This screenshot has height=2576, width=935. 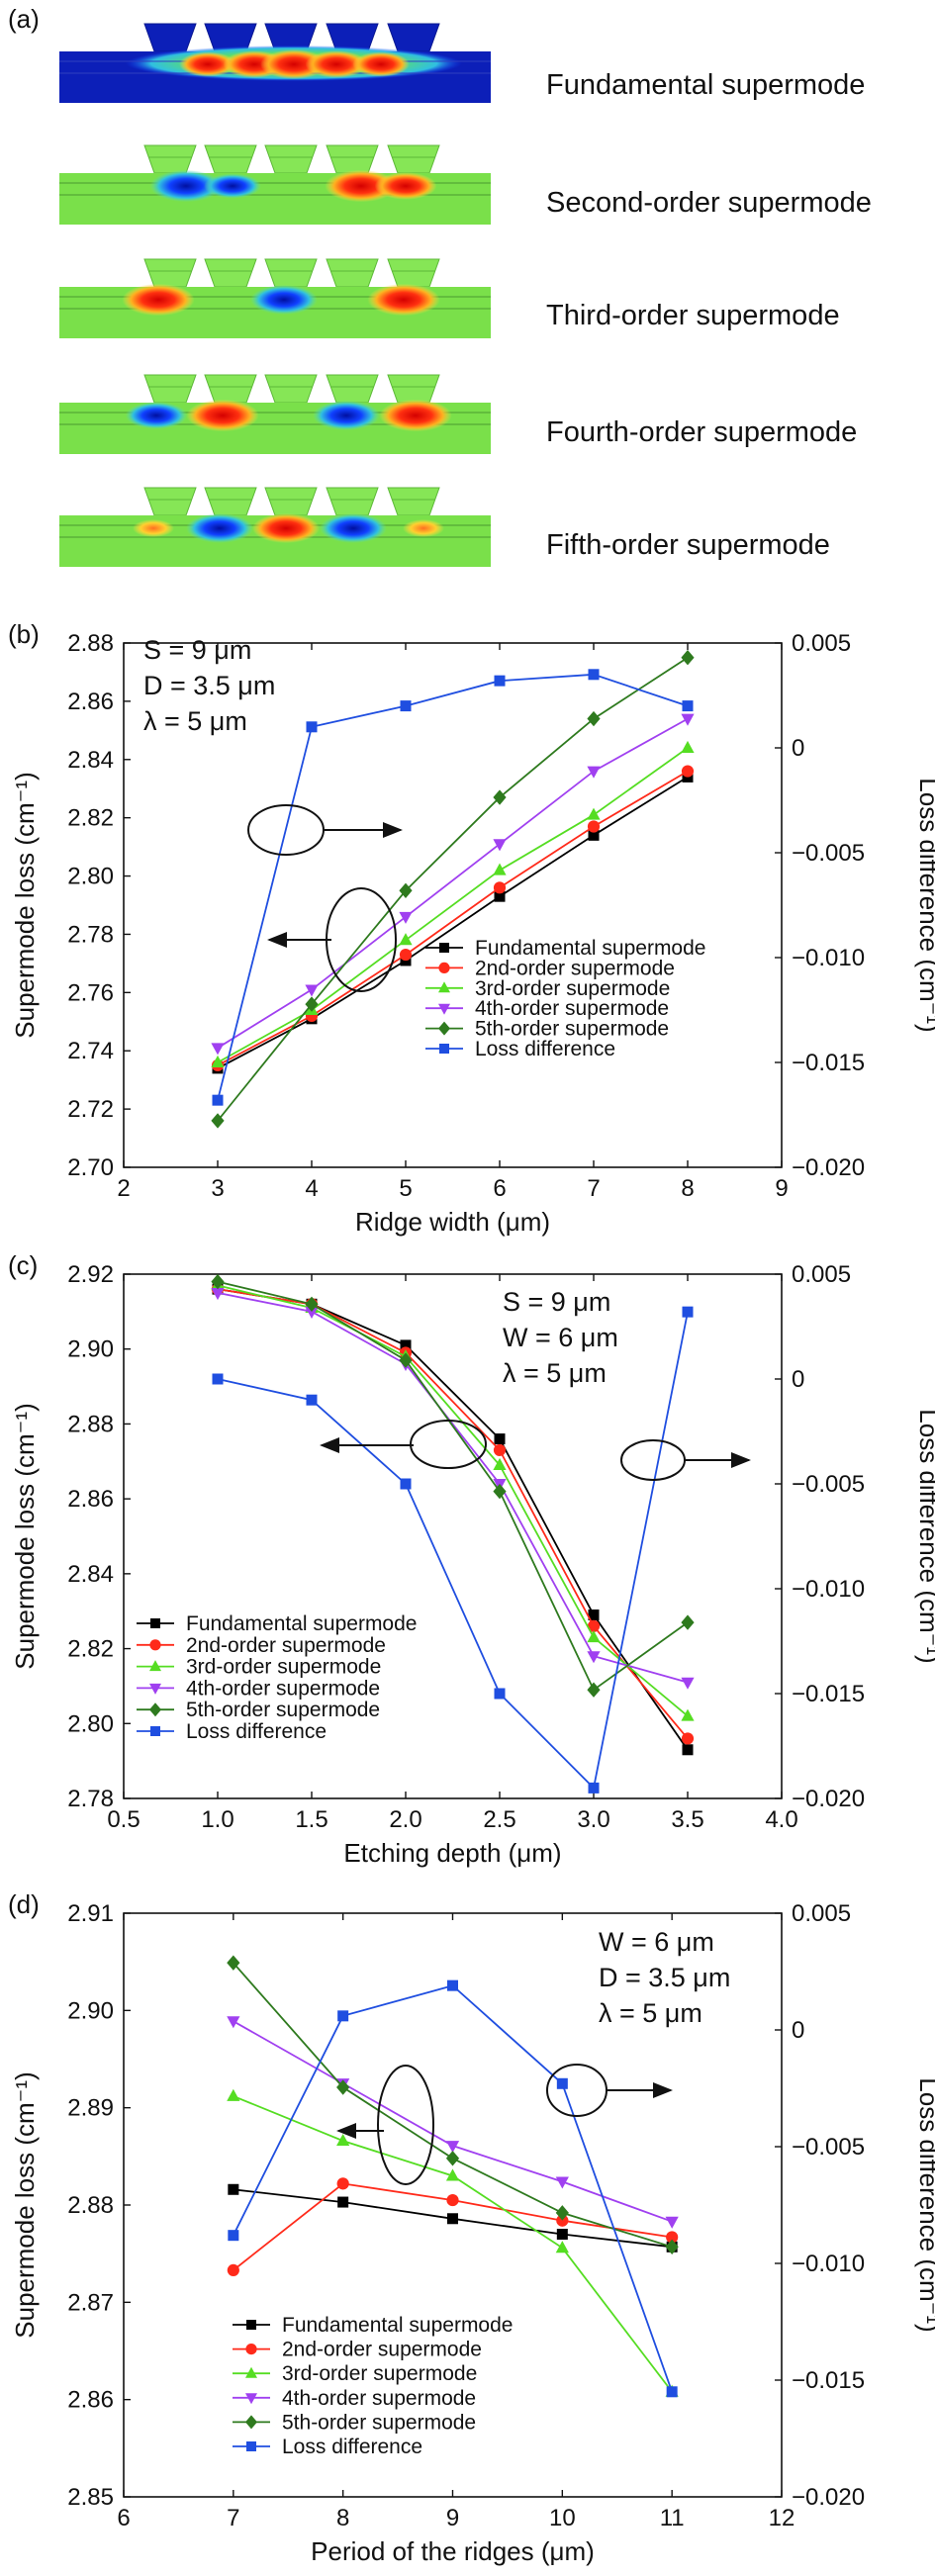 I want to click on chart-d-y-tick-label: 2.90, so click(x=90, y=2010).